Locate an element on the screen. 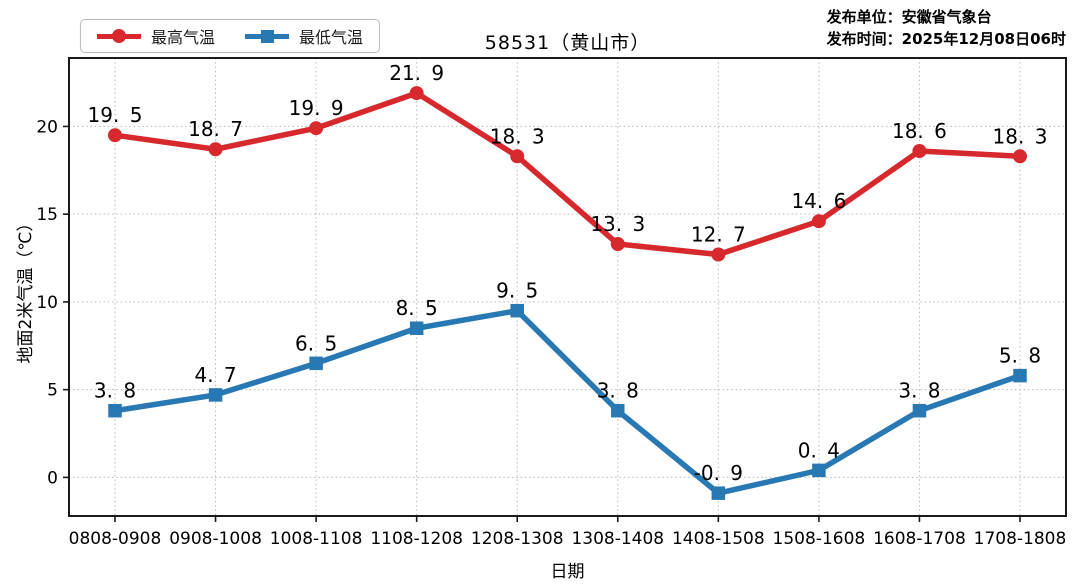 Image resolution: width=1080 pixels, height=584 pixels. legend-label-min-temp: 最低气温 is located at coordinates (331, 37).